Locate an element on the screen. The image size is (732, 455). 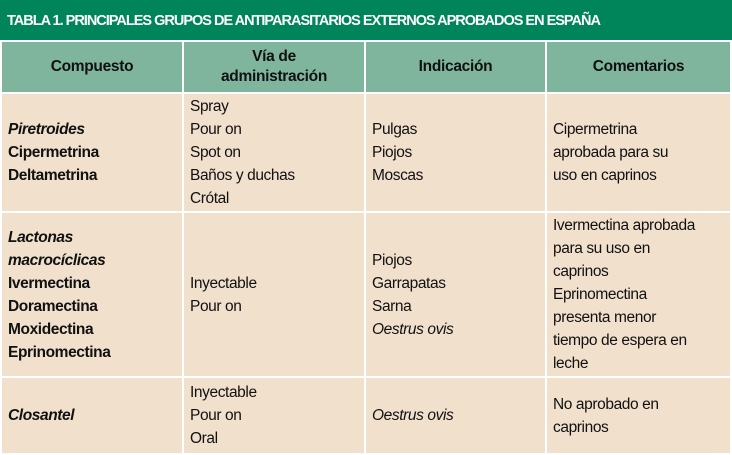
cell-via: Inyectable Pour on is located at coordinates (274, 294).